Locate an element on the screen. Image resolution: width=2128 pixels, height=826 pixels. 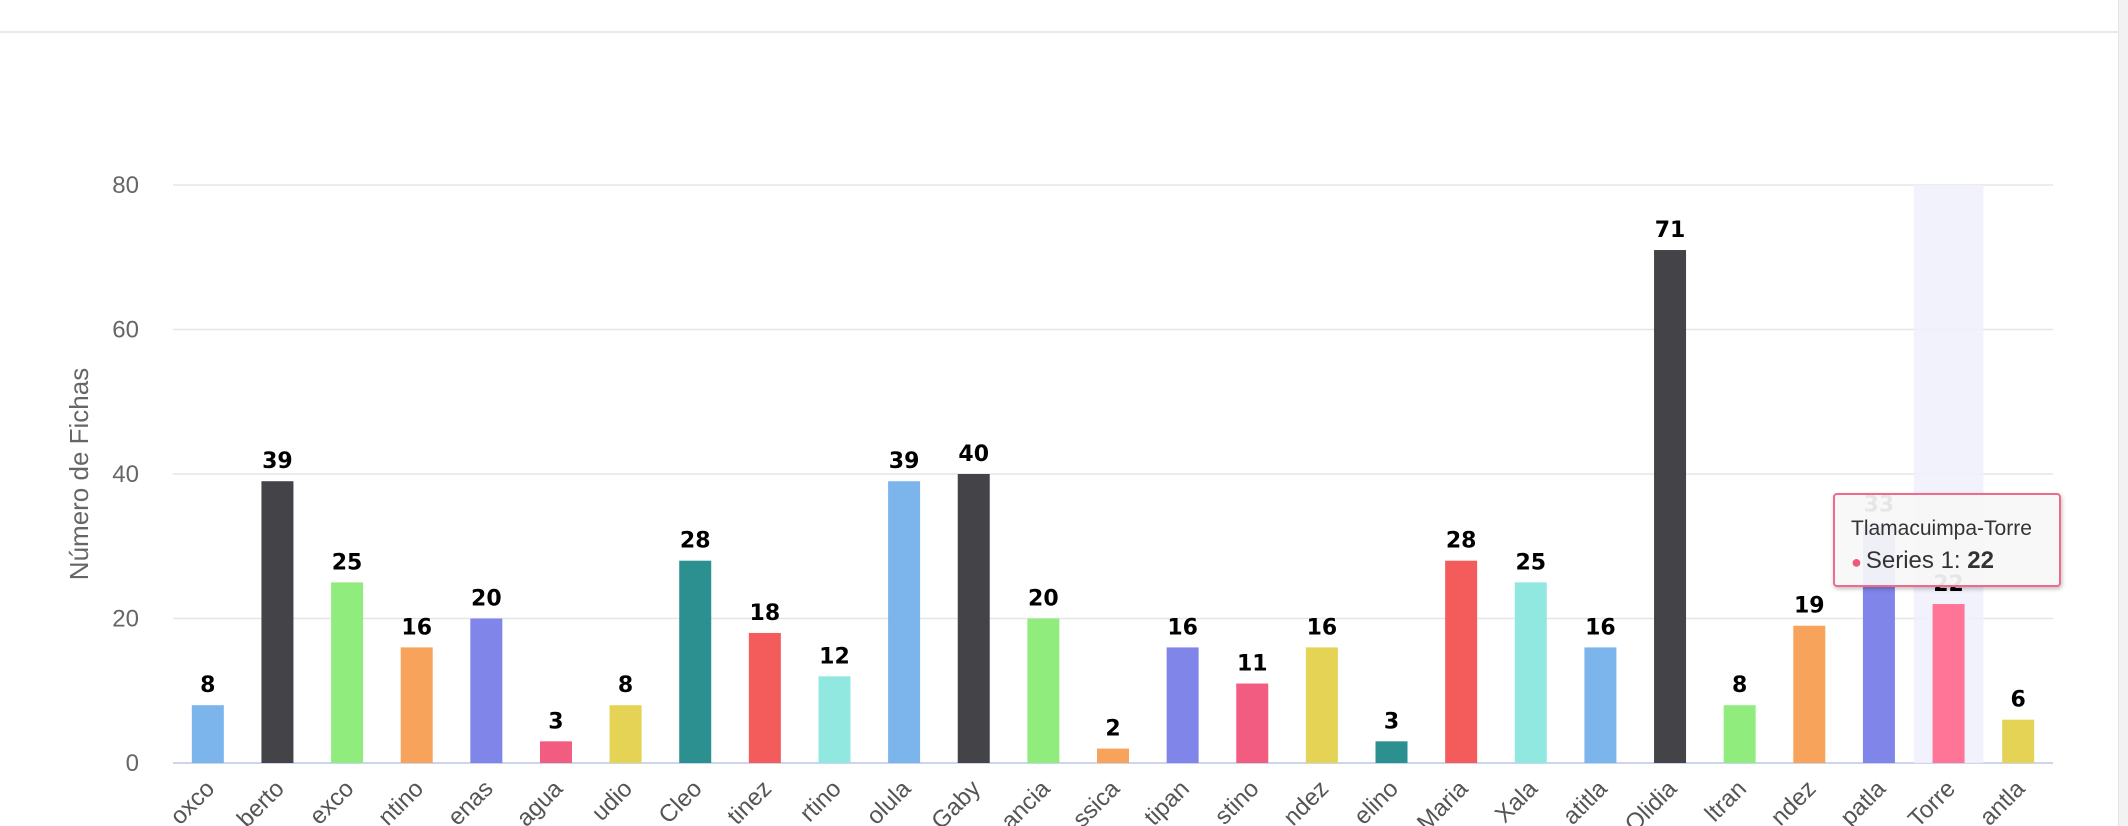
x-tick-label: ltran is located at coordinates (1726, 800).